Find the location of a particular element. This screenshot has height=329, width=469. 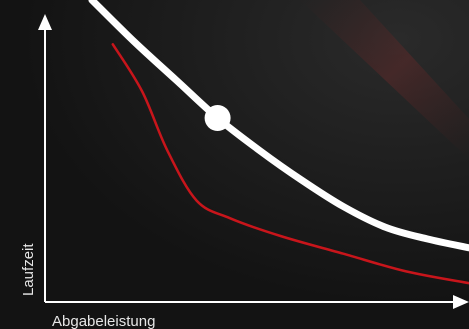

y-axis-label: Laufzeit is located at coordinates (28, 269).